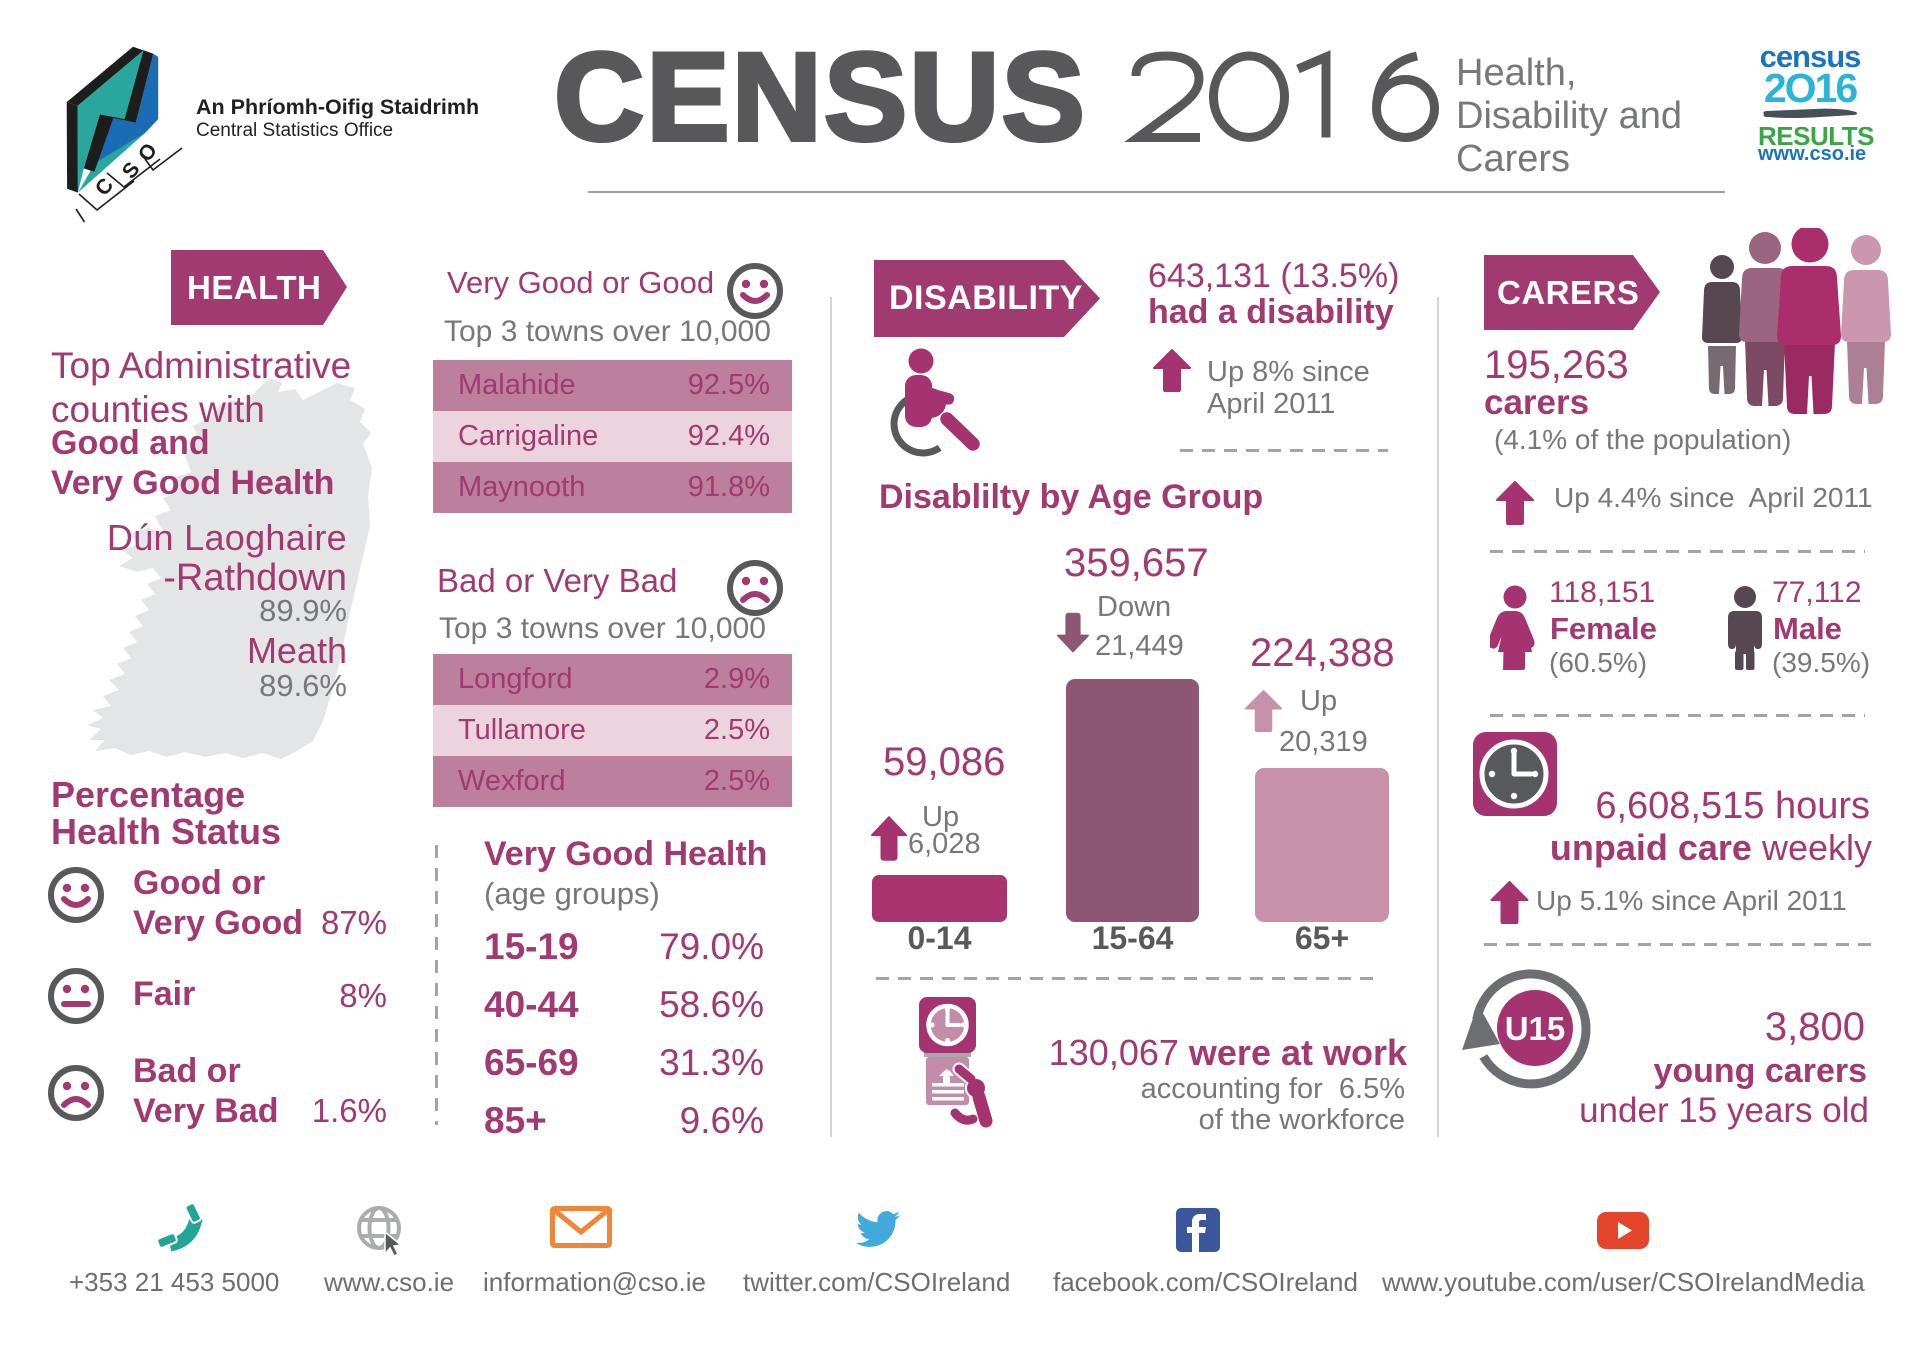  Describe the element at coordinates (1535, 1028) in the screenshot. I see `svg-text: U15` at that location.